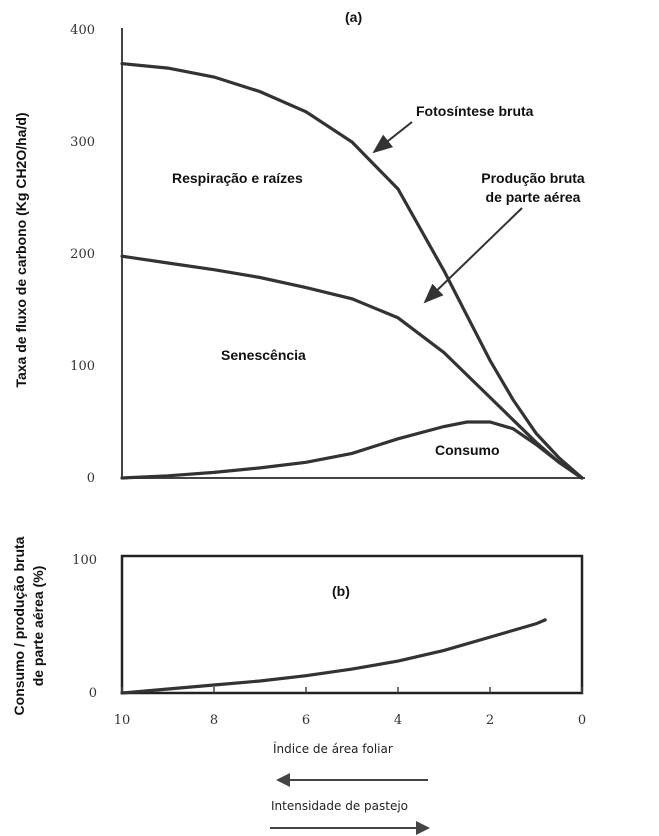 This screenshot has height=836, width=659. What do you see at coordinates (84, 560) in the screenshot?
I see `y-tick-b-1: 100` at bounding box center [84, 560].